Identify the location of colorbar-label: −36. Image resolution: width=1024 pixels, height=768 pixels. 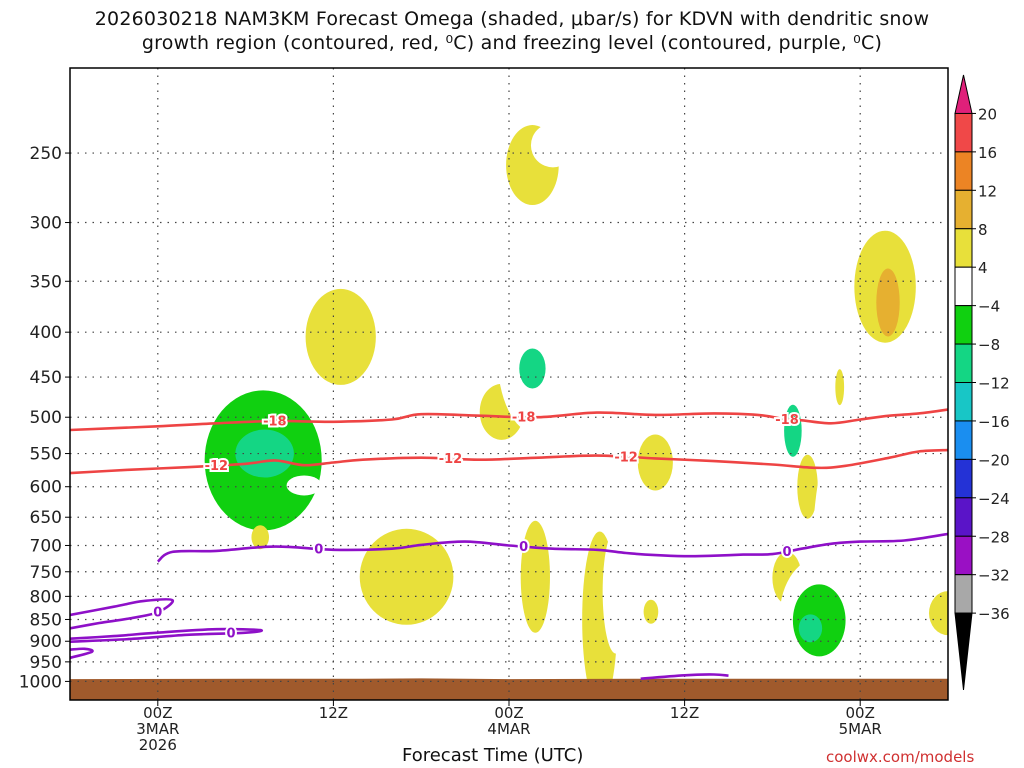
(994, 614).